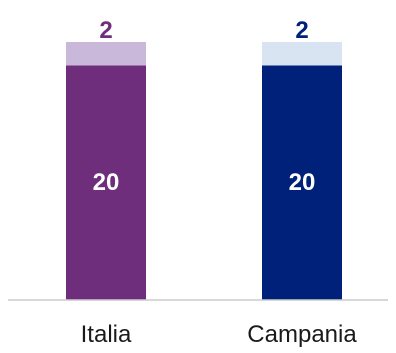 This screenshot has height=353, width=396. I want to click on data-label-italia-segment-1: 20, so click(106, 182).